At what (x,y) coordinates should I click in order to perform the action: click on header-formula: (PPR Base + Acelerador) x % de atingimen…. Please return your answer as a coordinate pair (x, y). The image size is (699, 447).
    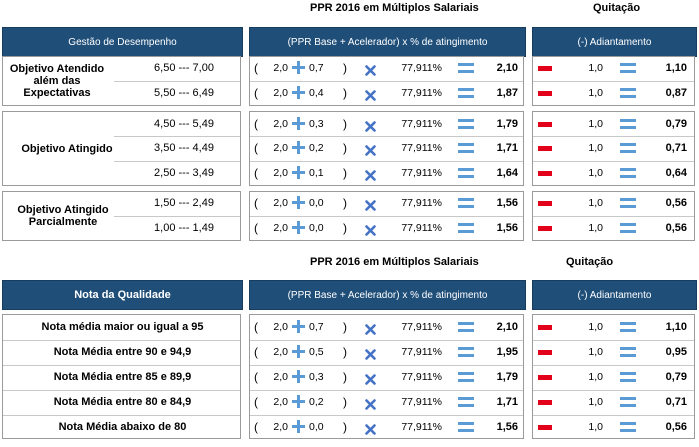
    Looking at the image, I should click on (387, 42).